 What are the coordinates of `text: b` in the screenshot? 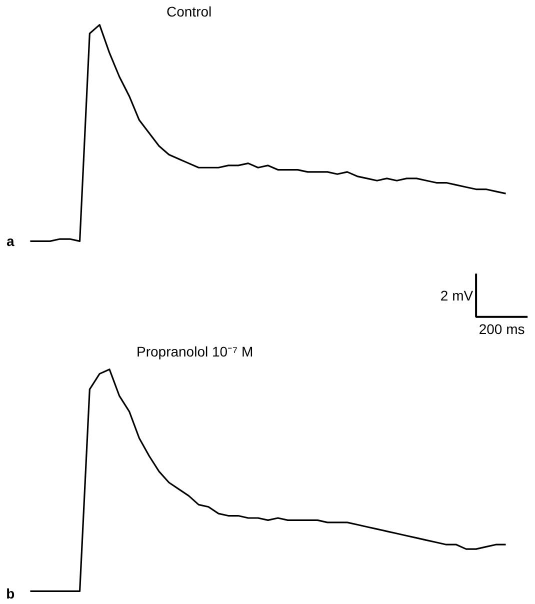 It's located at (10, 593).